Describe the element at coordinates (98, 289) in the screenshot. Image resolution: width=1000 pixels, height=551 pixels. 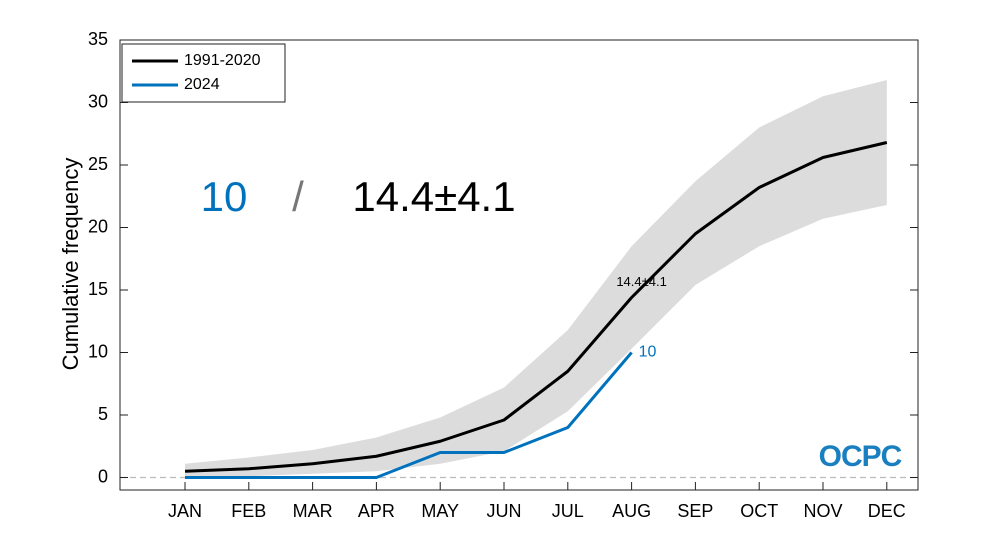
I see `y-tick-label: 15` at that location.